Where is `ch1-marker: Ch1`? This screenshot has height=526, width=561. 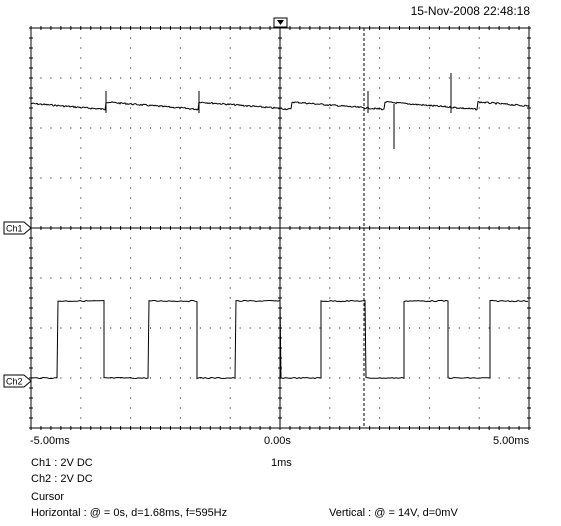 ch1-marker: Ch1 is located at coordinates (17, 228).